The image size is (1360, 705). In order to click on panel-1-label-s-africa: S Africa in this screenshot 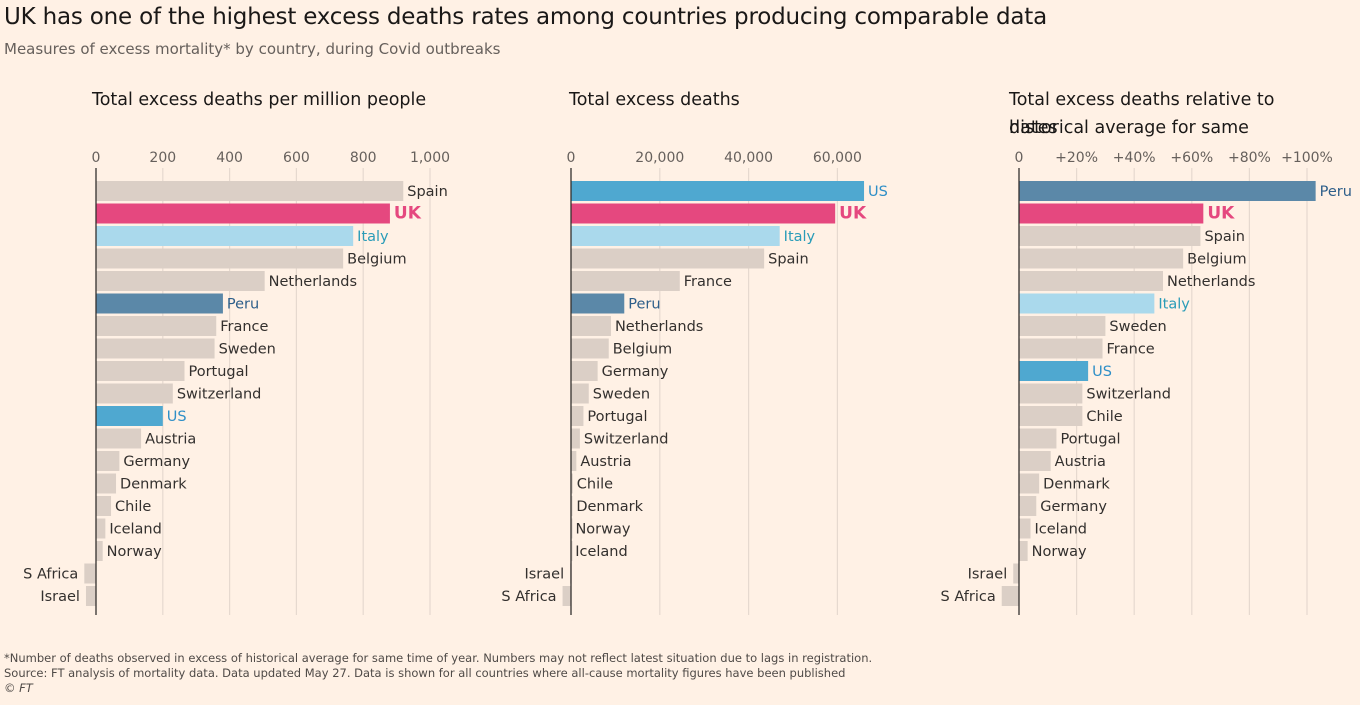, I will do `click(50, 575)`.